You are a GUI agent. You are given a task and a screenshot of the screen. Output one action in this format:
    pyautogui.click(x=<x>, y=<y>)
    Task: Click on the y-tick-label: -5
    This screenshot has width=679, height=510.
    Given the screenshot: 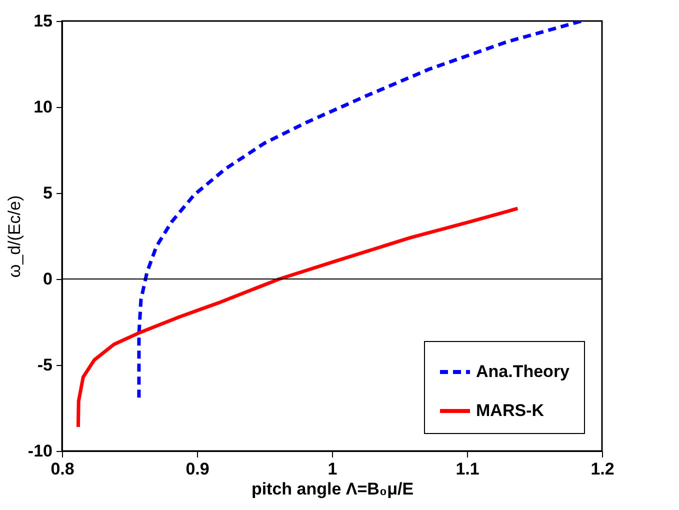 What is the action you would take?
    pyautogui.click(x=44, y=365)
    